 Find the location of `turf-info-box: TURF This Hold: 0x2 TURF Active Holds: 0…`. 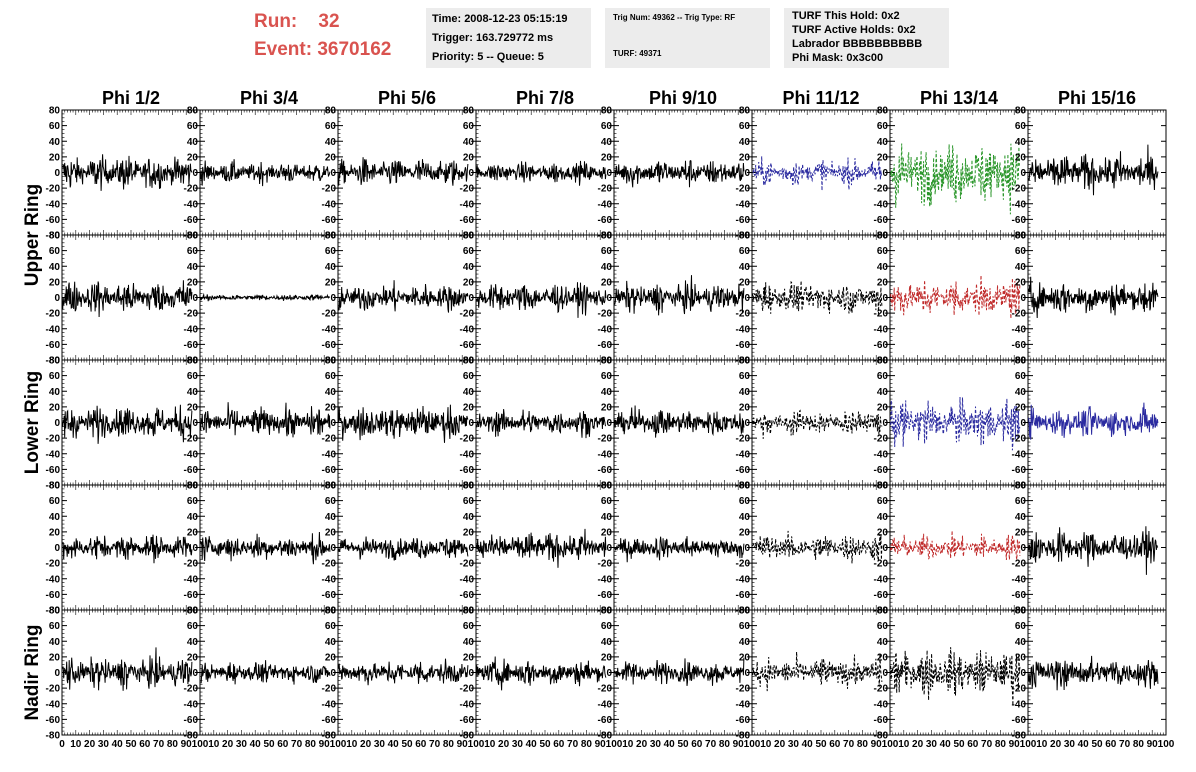

turf-info-box: TURF This Hold: 0x2 TURF Active Holds: 0… is located at coordinates (866, 38).